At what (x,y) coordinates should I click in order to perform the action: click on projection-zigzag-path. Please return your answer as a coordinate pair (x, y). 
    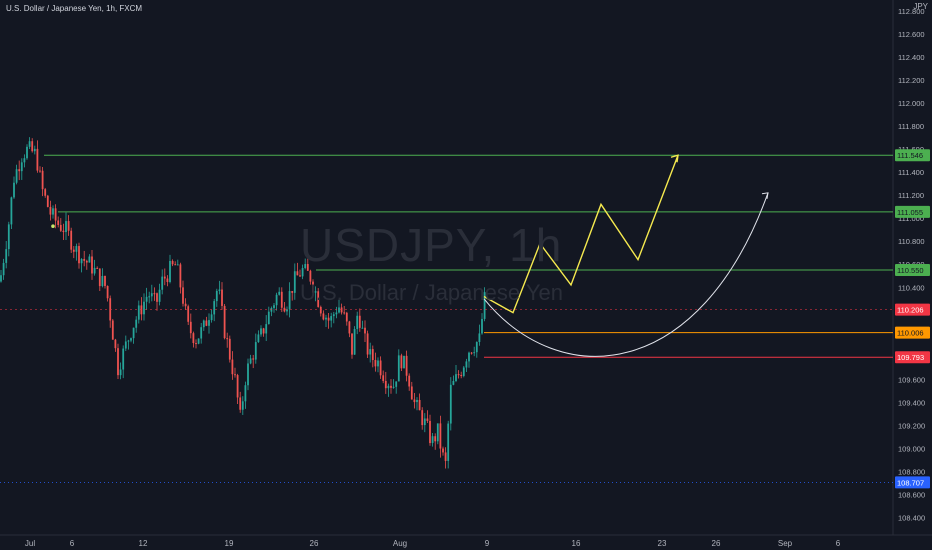
    Looking at the image, I should click on (581, 234).